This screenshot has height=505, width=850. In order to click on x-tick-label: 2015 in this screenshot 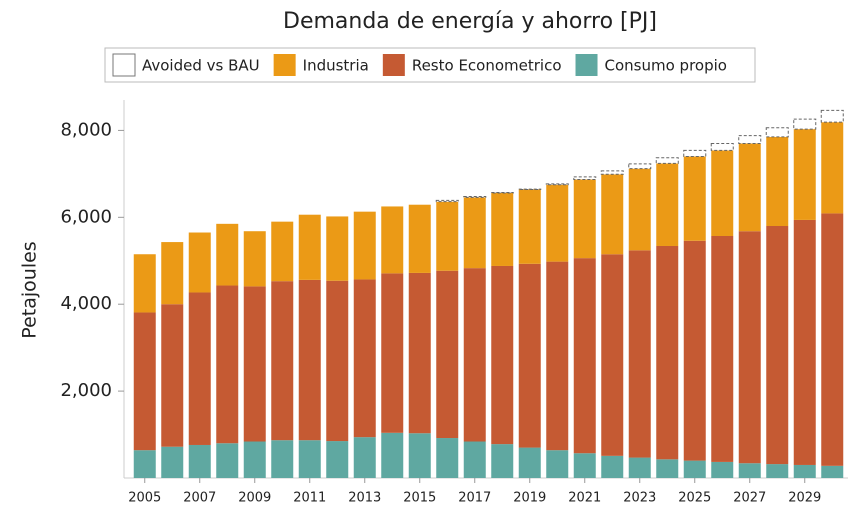, I will do `click(419, 498)`.